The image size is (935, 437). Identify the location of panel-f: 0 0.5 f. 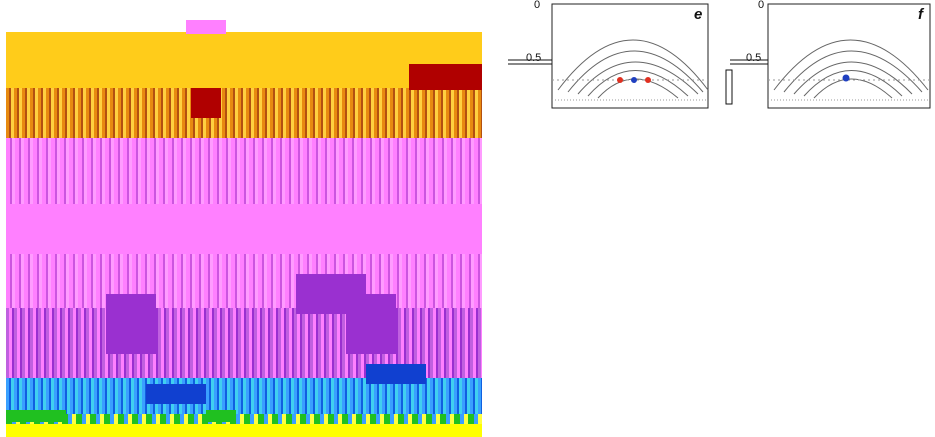
(828, 54).